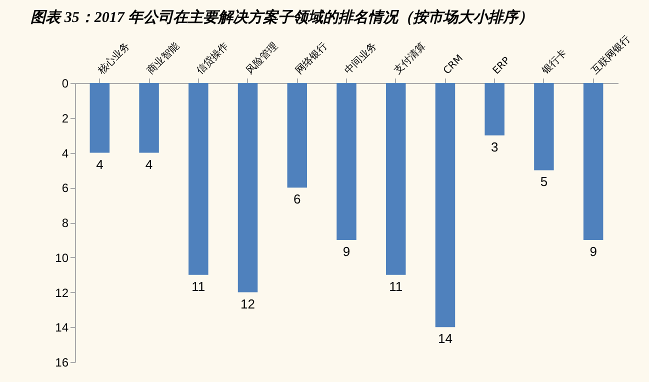 The height and width of the screenshot is (382, 649). What do you see at coordinates (62, 293) in the screenshot?
I see `y-tick-label: 12` at bounding box center [62, 293].